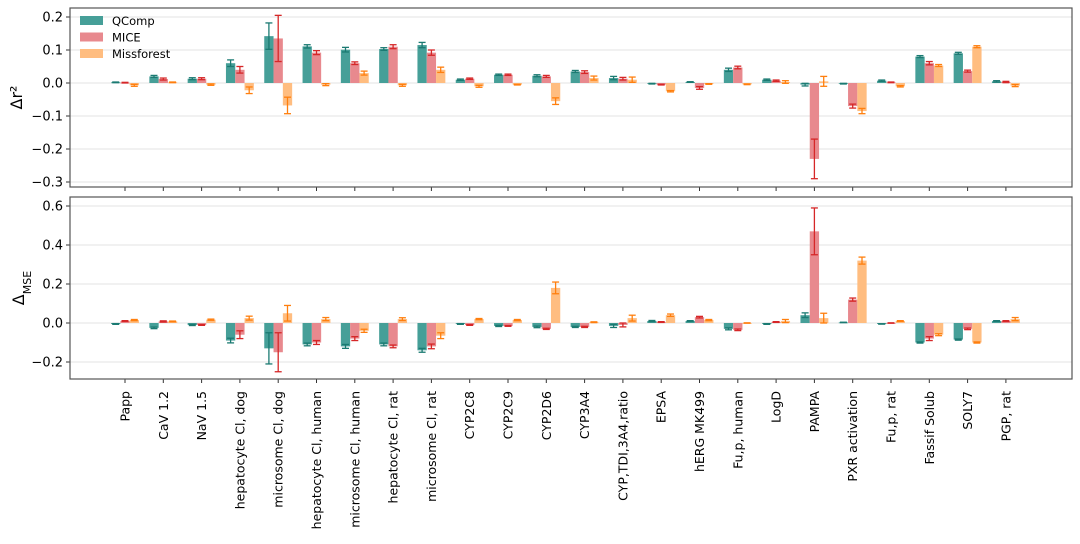 This screenshot has height=544, width=1080. I want to click on y-axis-label-top: Δr², so click(16, 98).